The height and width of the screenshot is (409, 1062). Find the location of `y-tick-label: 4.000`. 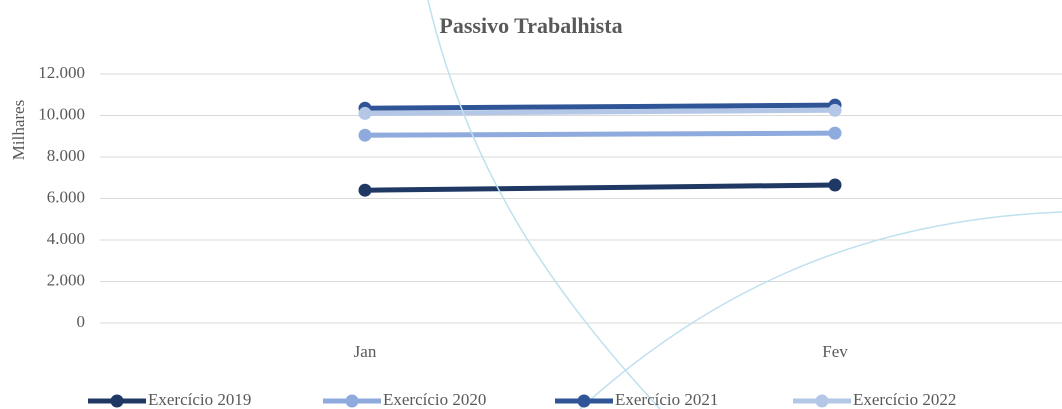

y-tick-label: 4.000 is located at coordinates (66, 238).